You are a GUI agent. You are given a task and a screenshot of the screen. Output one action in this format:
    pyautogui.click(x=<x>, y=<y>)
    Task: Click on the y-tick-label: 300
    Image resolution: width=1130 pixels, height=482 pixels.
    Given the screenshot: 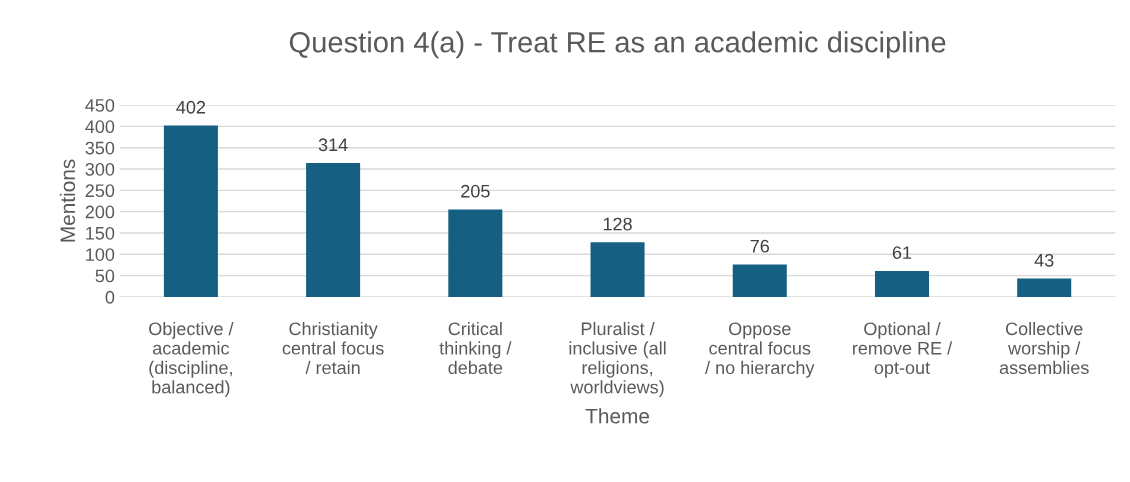 What is the action you would take?
    pyautogui.click(x=100, y=169)
    